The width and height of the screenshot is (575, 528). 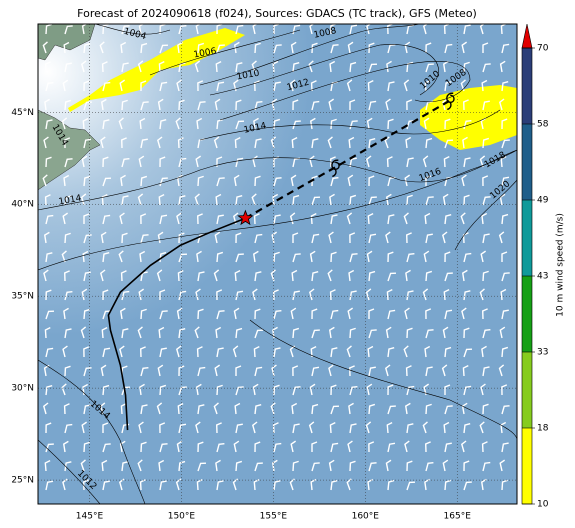 I want to click on wind-area, so click(x=156, y=70).